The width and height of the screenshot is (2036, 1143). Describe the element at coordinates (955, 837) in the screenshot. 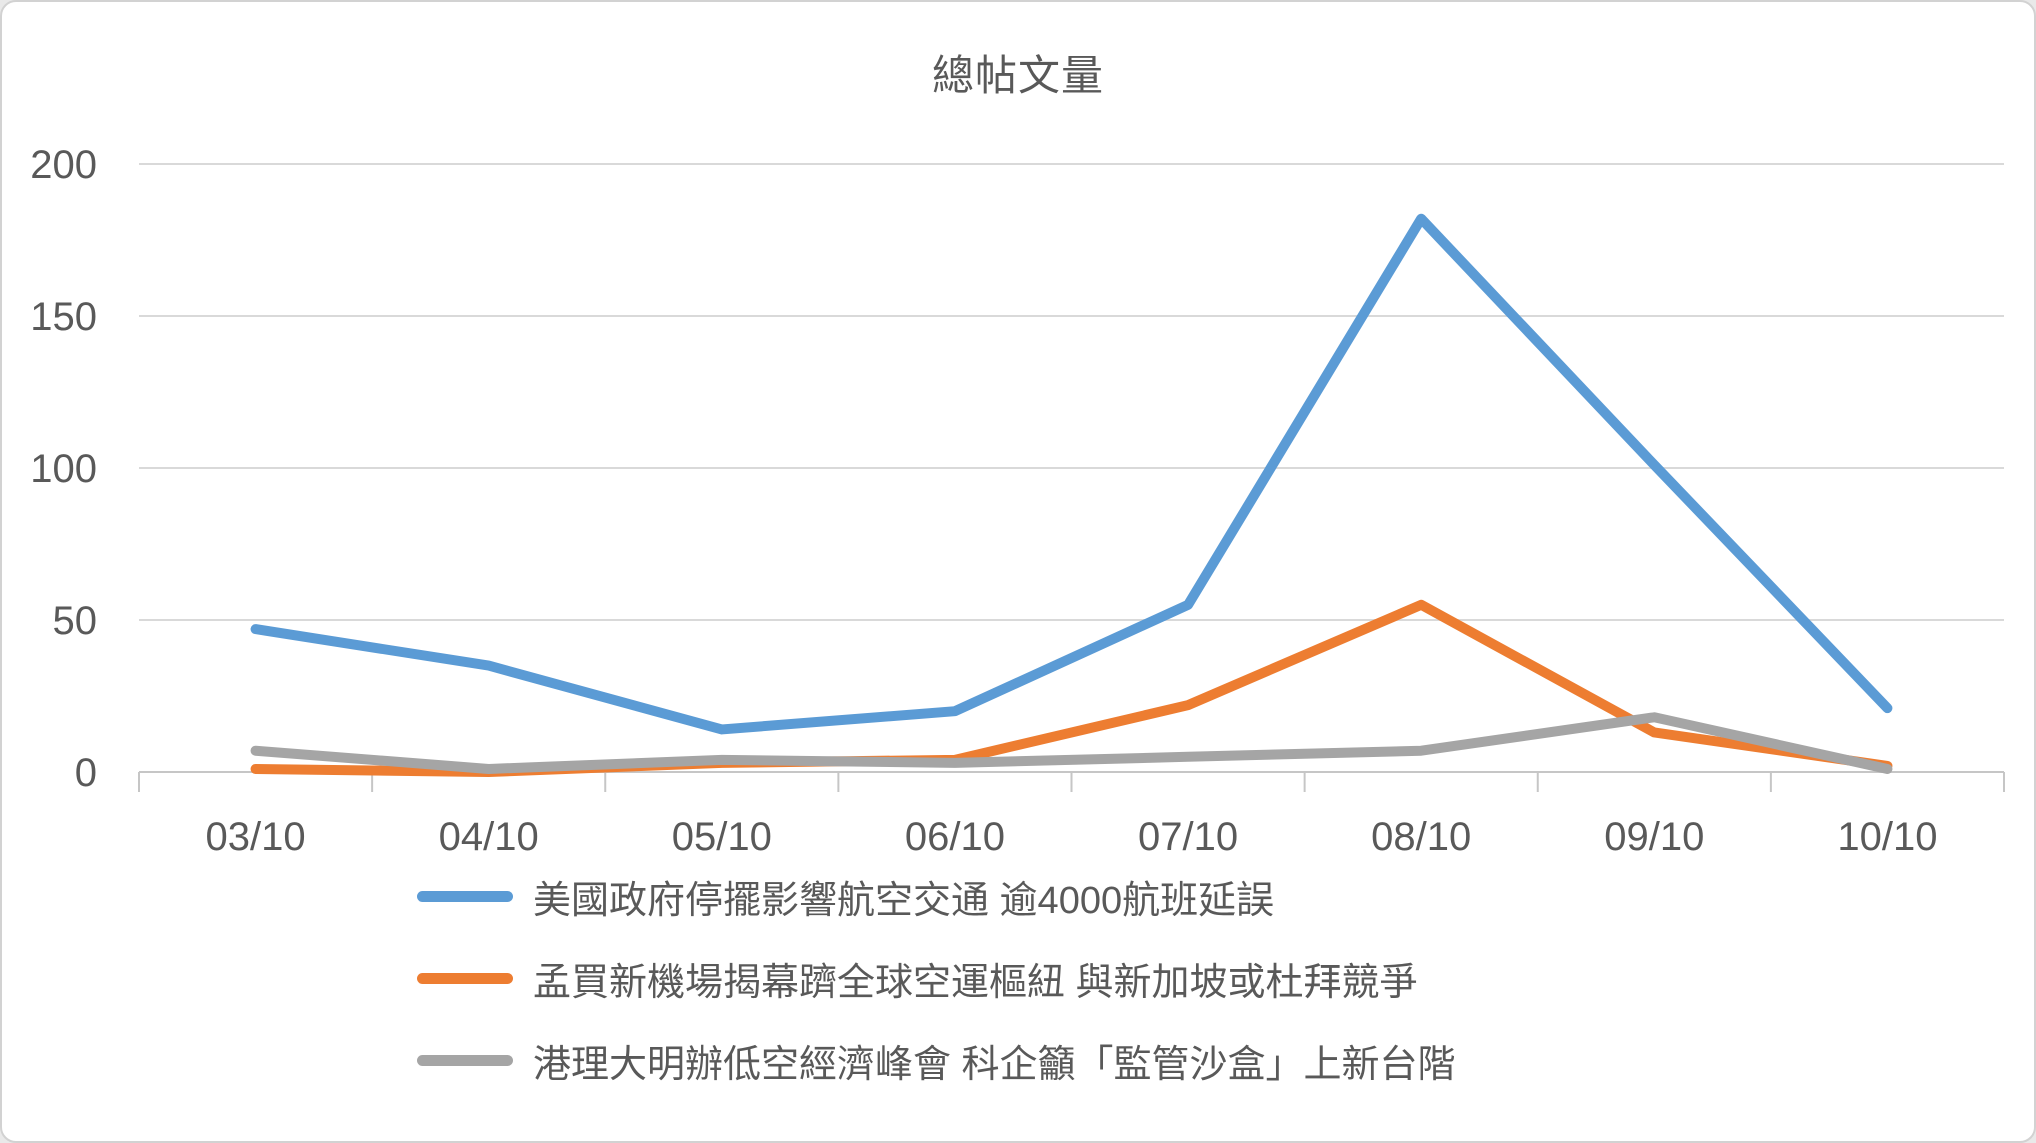

I see `x-axis-tick-label: 06/10` at that location.